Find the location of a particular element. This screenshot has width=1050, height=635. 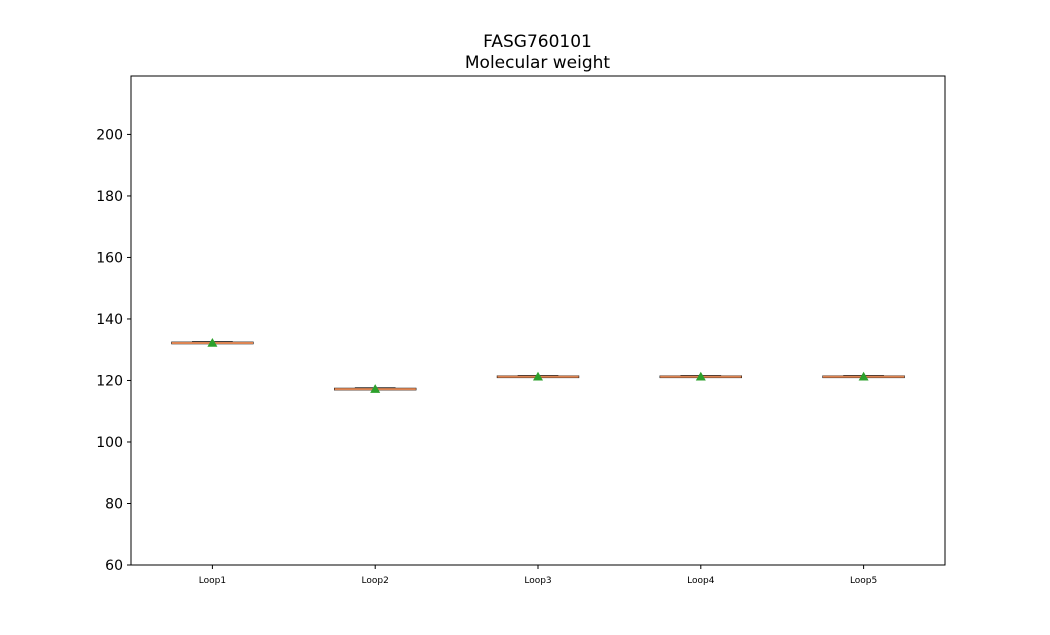

y-tick-label: 120 is located at coordinates (109, 381).